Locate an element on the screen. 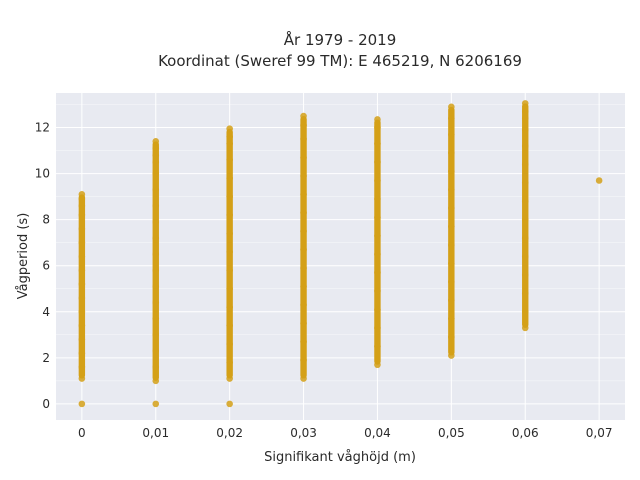  x-tick-label: 0,05 is located at coordinates (451, 433).